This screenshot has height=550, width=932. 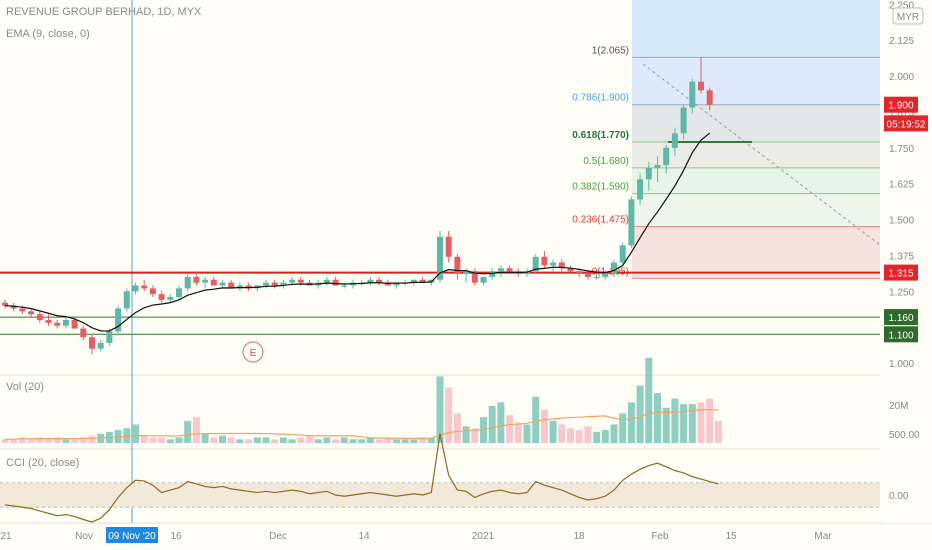 What do you see at coordinates (600, 135) in the screenshot?
I see `fib-level-label: 0.618(1.770)` at bounding box center [600, 135].